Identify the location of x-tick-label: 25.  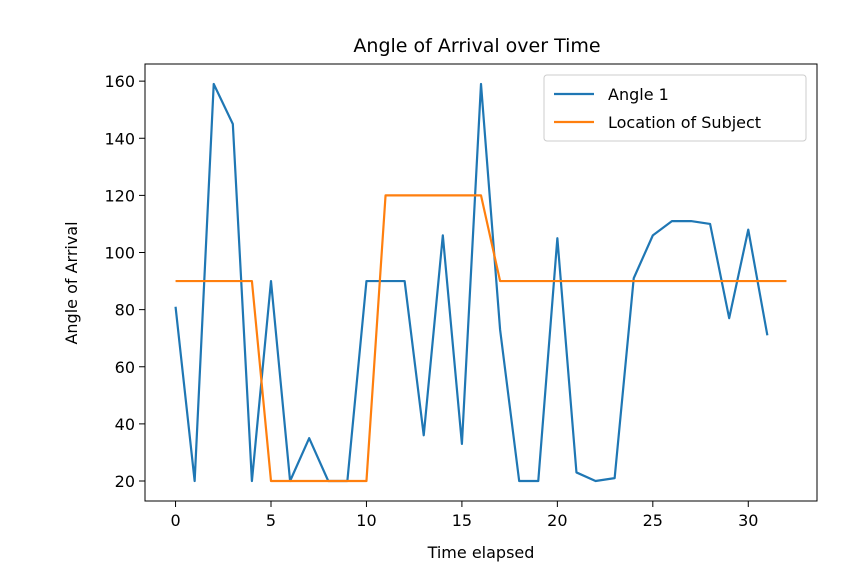
(653, 520).